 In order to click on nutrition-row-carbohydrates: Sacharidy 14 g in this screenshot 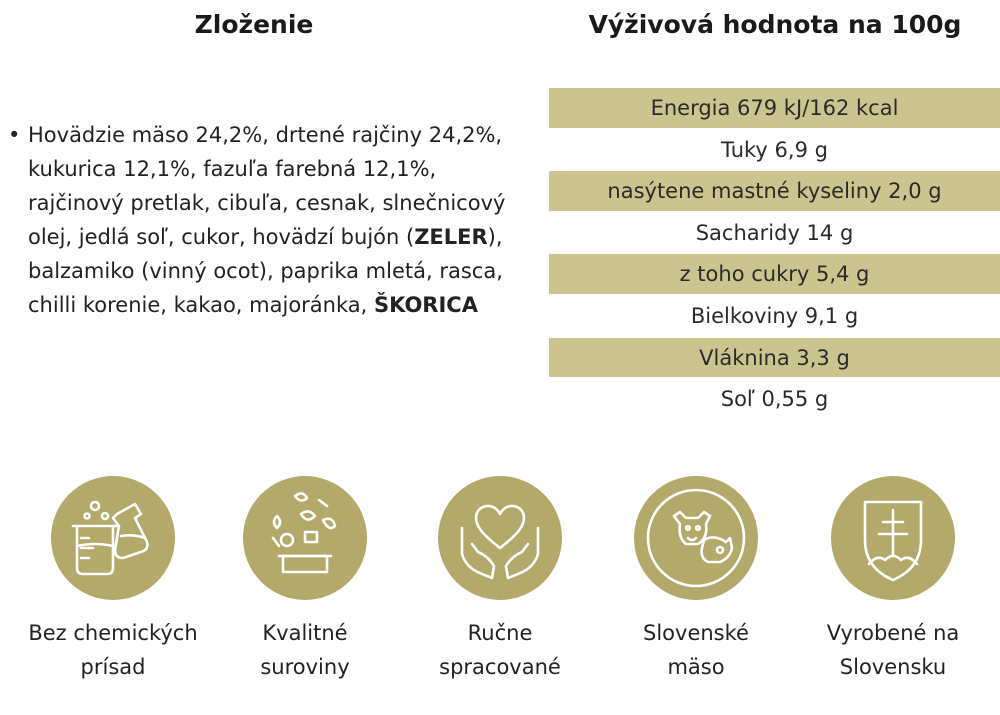, I will do `click(774, 234)`.